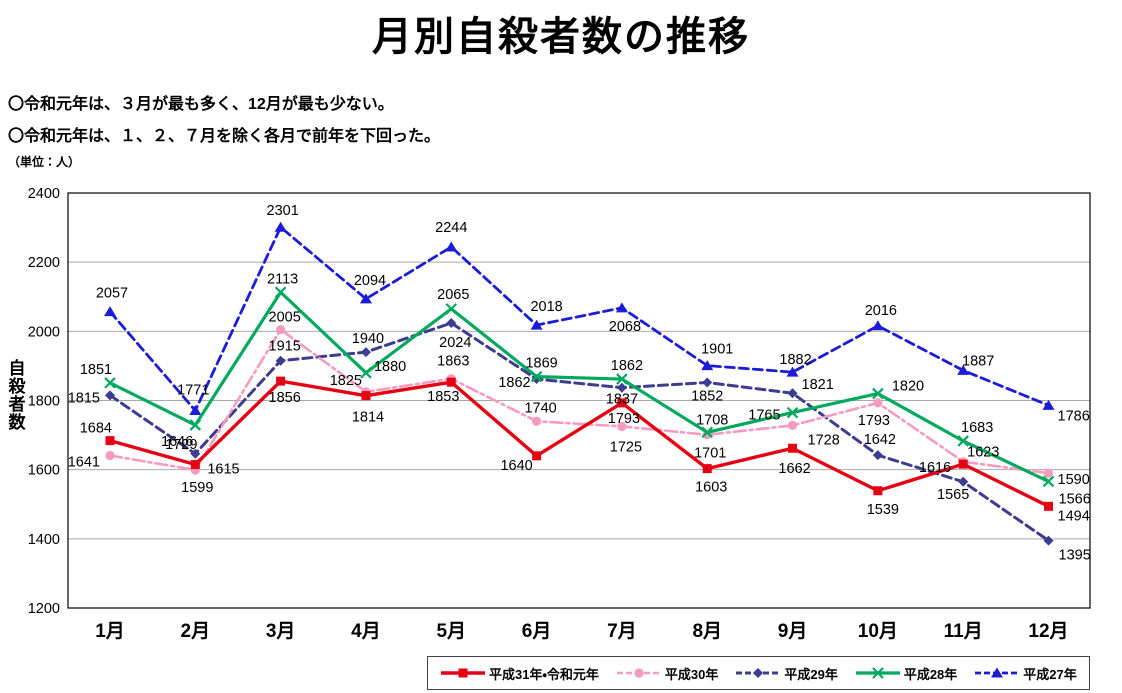 The width and height of the screenshot is (1122, 693). Describe the element at coordinates (453, 362) in the screenshot. I see `data-label: 1863` at that location.